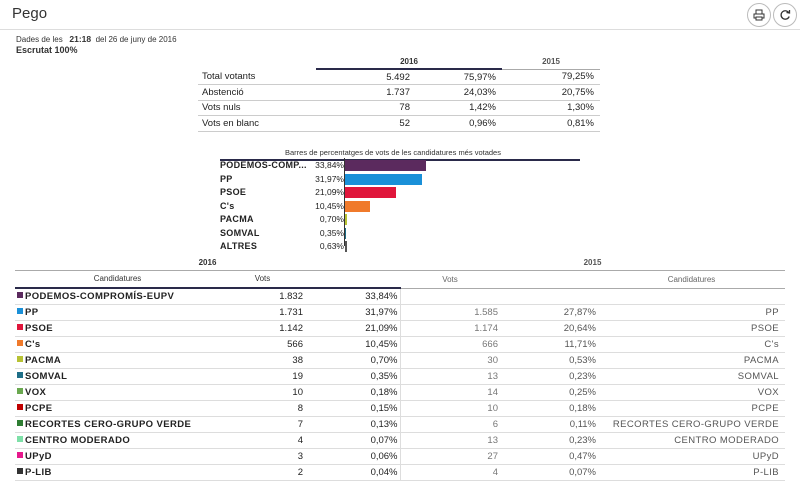 This screenshot has width=800, height=483. I want to click on print-icon, so click(759, 15).